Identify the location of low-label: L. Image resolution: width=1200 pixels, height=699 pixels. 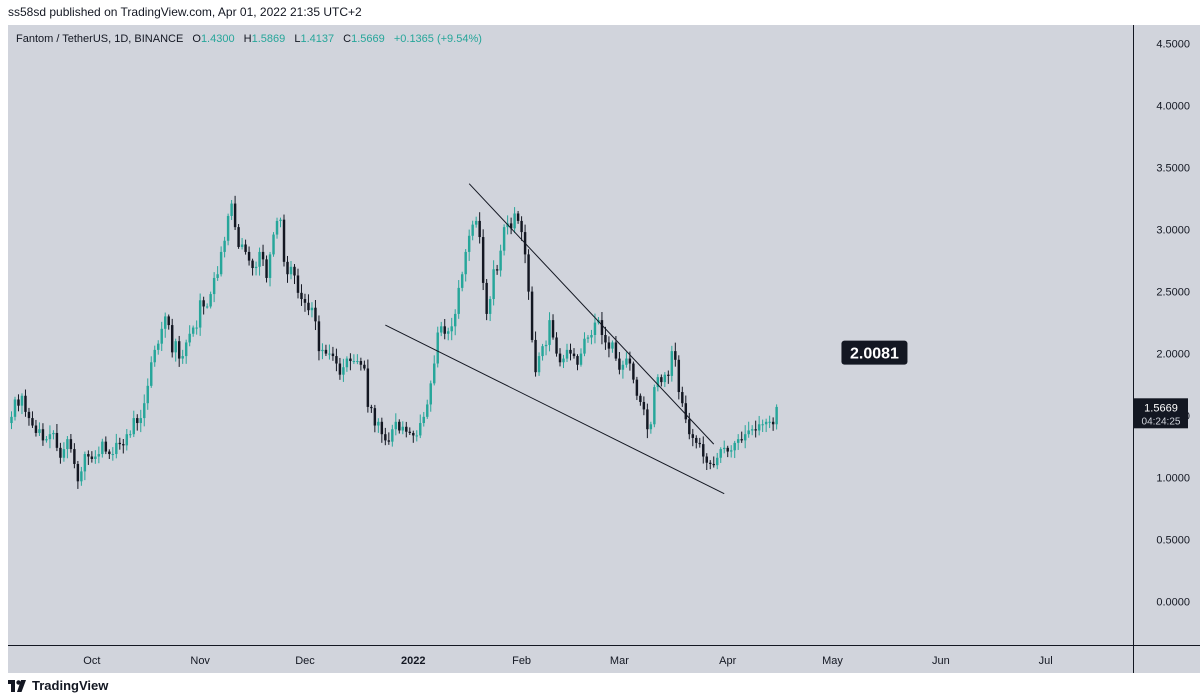
(297, 39).